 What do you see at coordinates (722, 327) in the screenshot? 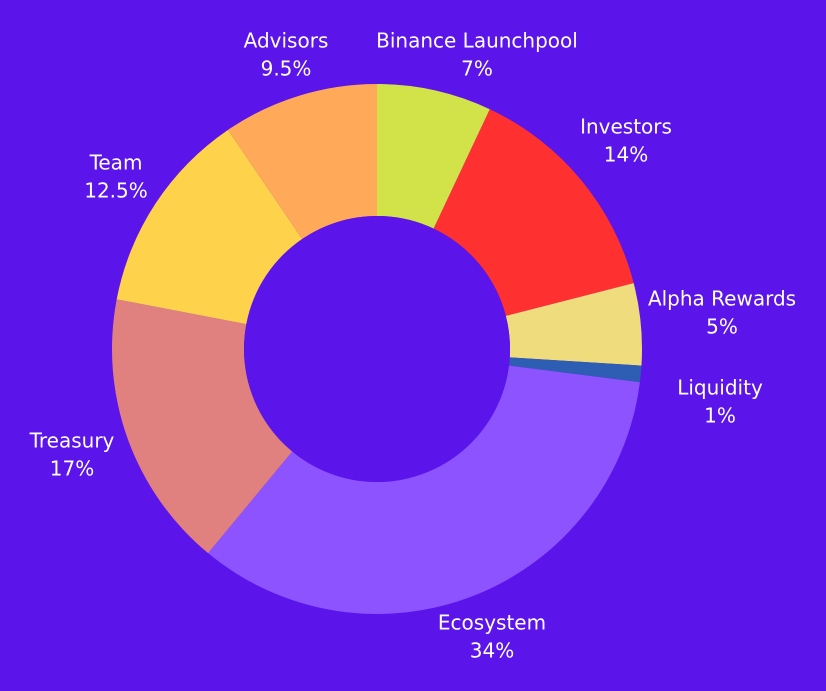
I see `label-value-alpha-rewards: 5%` at bounding box center [722, 327].